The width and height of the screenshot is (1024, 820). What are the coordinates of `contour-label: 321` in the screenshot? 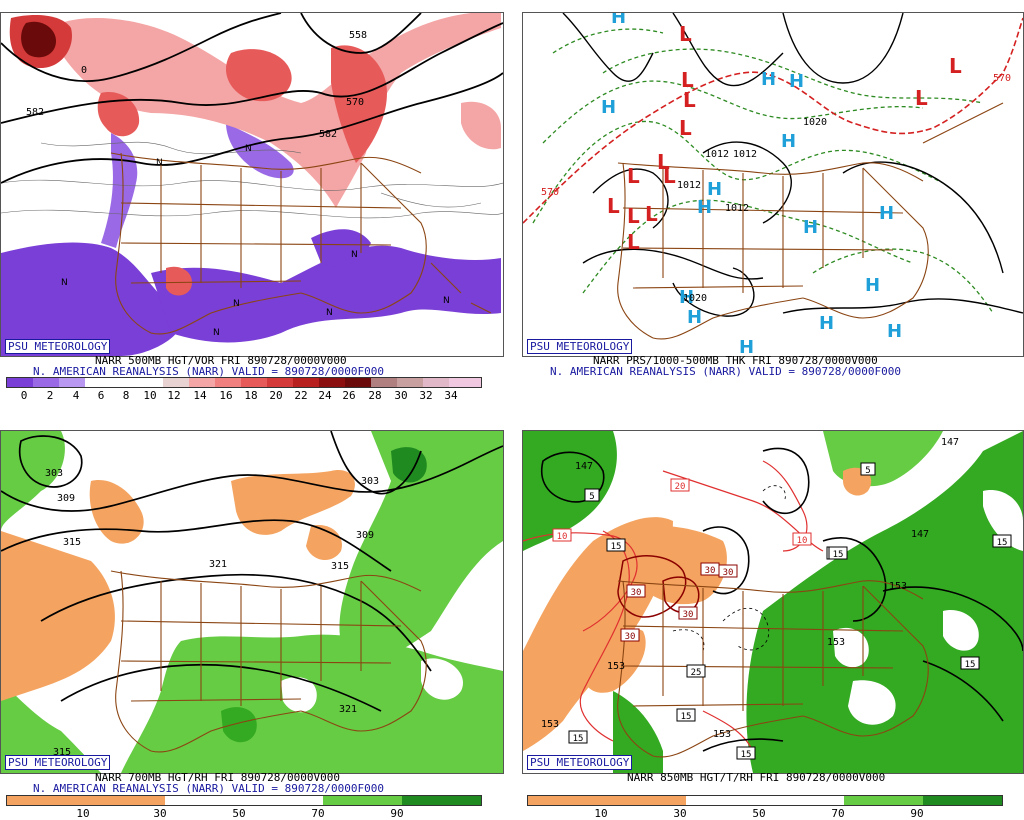 It's located at (218, 564).